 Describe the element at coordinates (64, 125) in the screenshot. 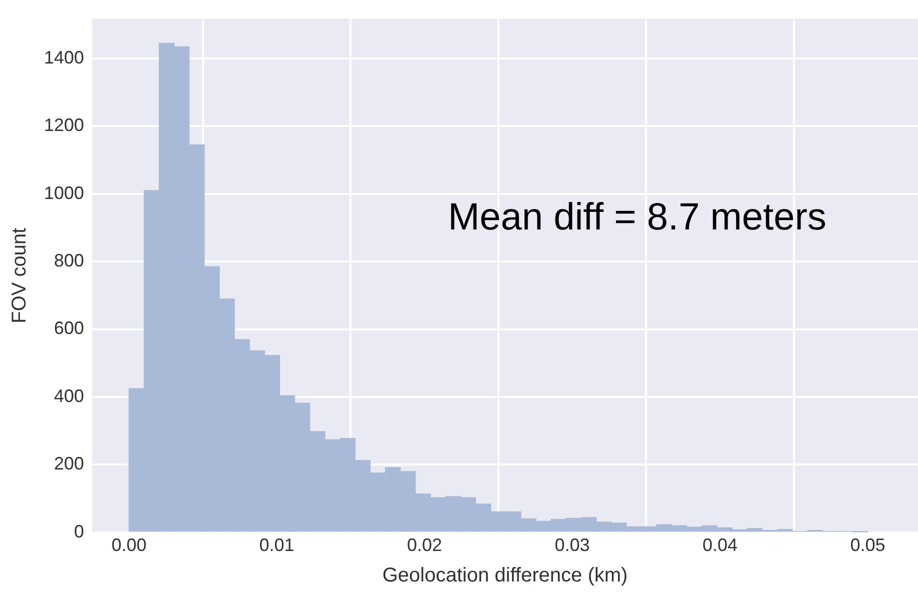

I see `y-tick-label: 1200` at that location.